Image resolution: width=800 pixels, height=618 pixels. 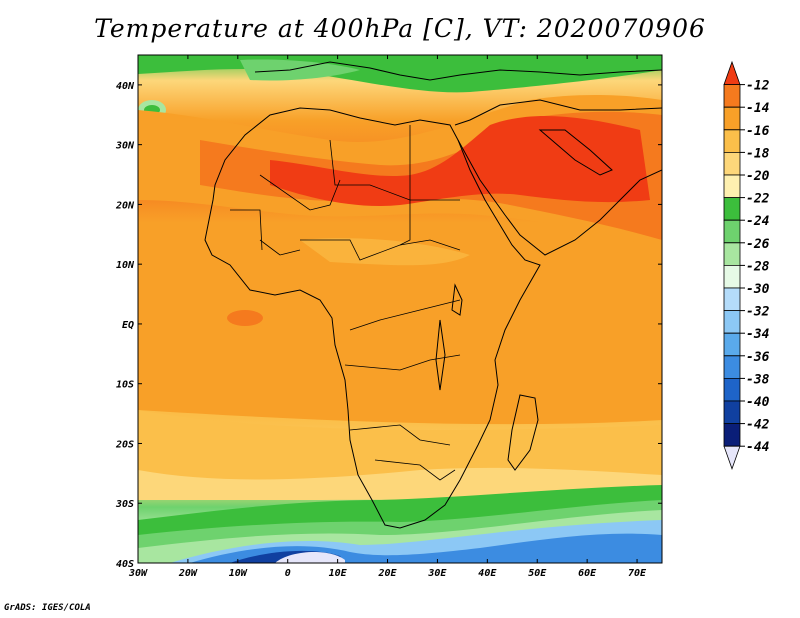 I want to click on colorbar-label: -22, so click(x=758, y=199).